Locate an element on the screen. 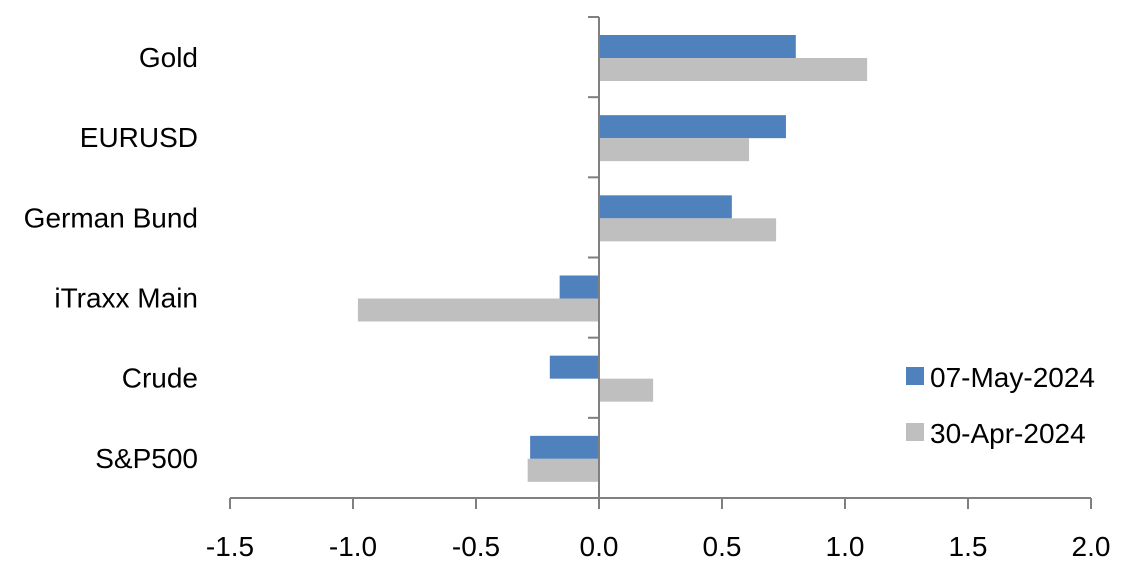 The width and height of the screenshot is (1140, 574). legend-label: 07-May-2024 is located at coordinates (1012, 377).